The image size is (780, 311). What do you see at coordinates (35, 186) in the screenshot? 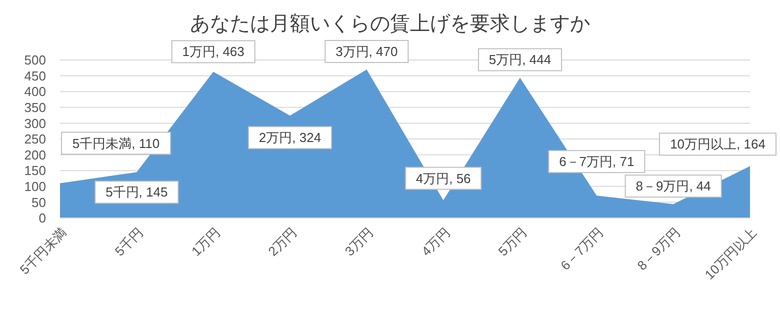
I see `y-tick-label: 100` at bounding box center [35, 186].